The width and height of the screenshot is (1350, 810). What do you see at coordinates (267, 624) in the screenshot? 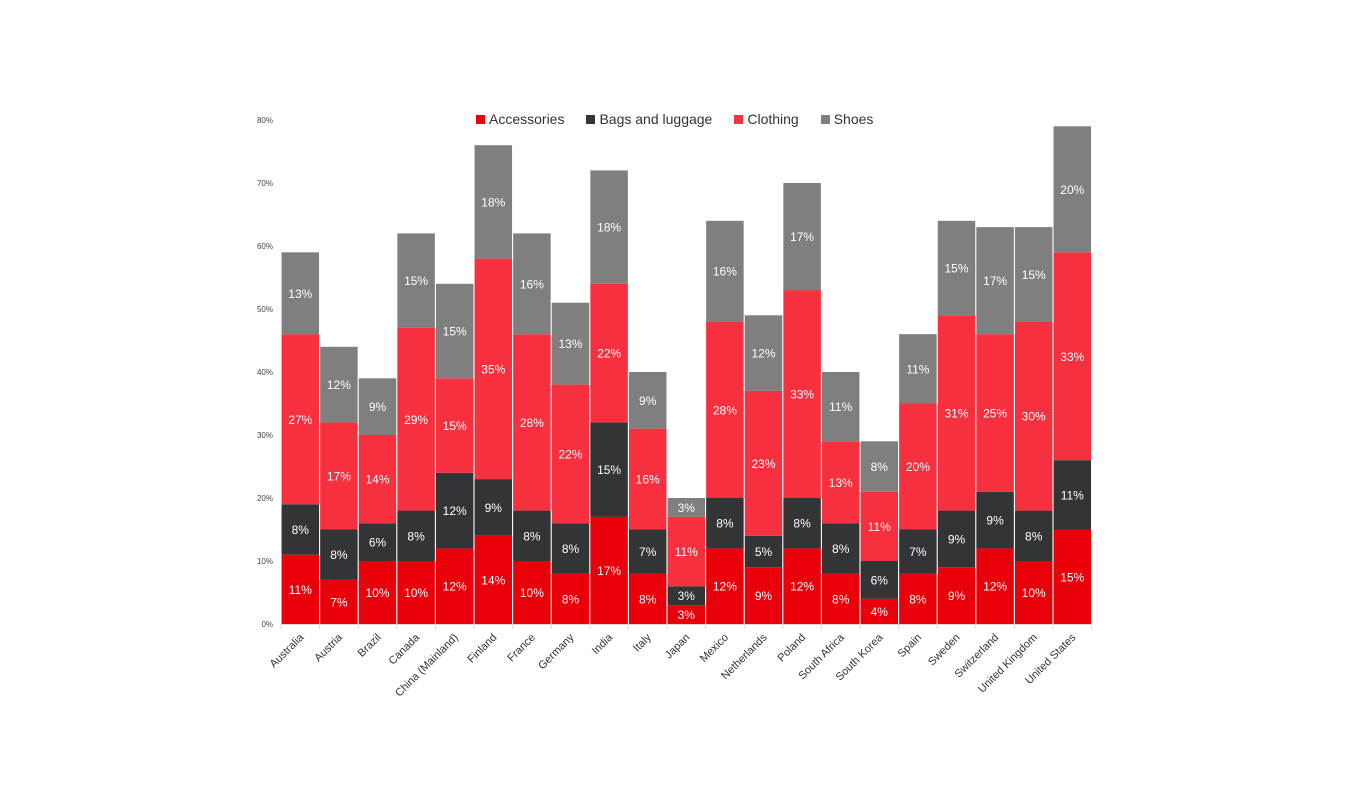
I see `y-tick-label: 0%` at bounding box center [267, 624].